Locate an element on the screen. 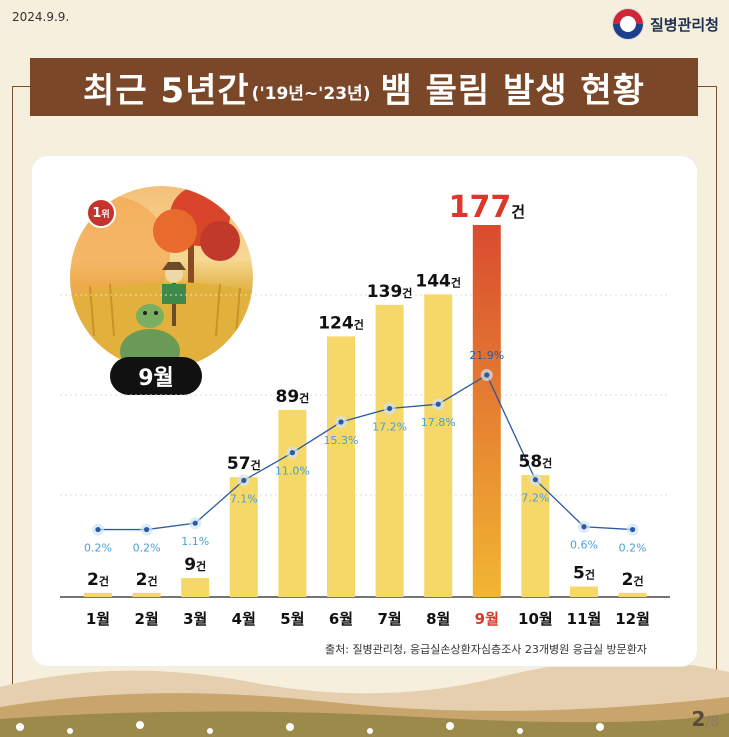  value-label: 5건 is located at coordinates (584, 573).